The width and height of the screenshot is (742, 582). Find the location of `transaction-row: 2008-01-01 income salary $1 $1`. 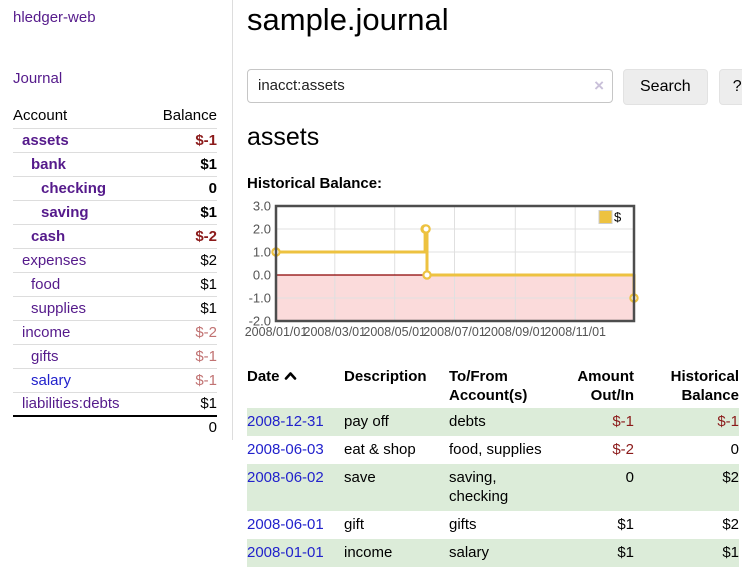

transaction-row: 2008-01-01 income salary $1 $1 is located at coordinates (493, 552).